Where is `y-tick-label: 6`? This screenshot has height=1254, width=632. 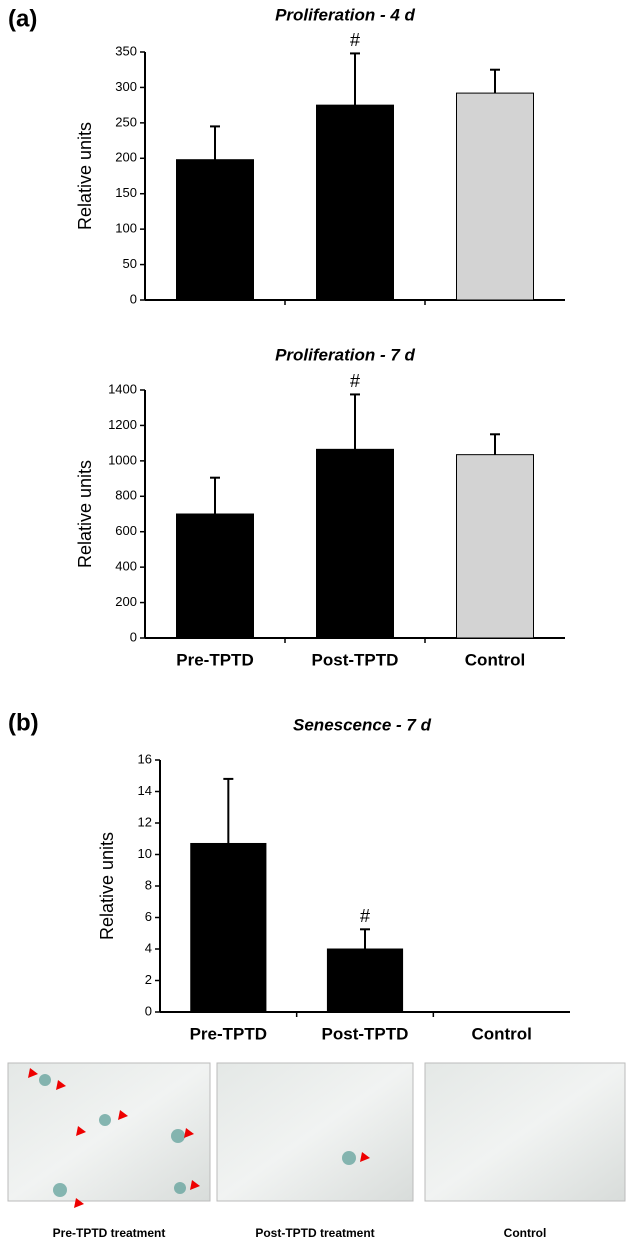
y-tick-label: 6 is located at coordinates (148, 916).